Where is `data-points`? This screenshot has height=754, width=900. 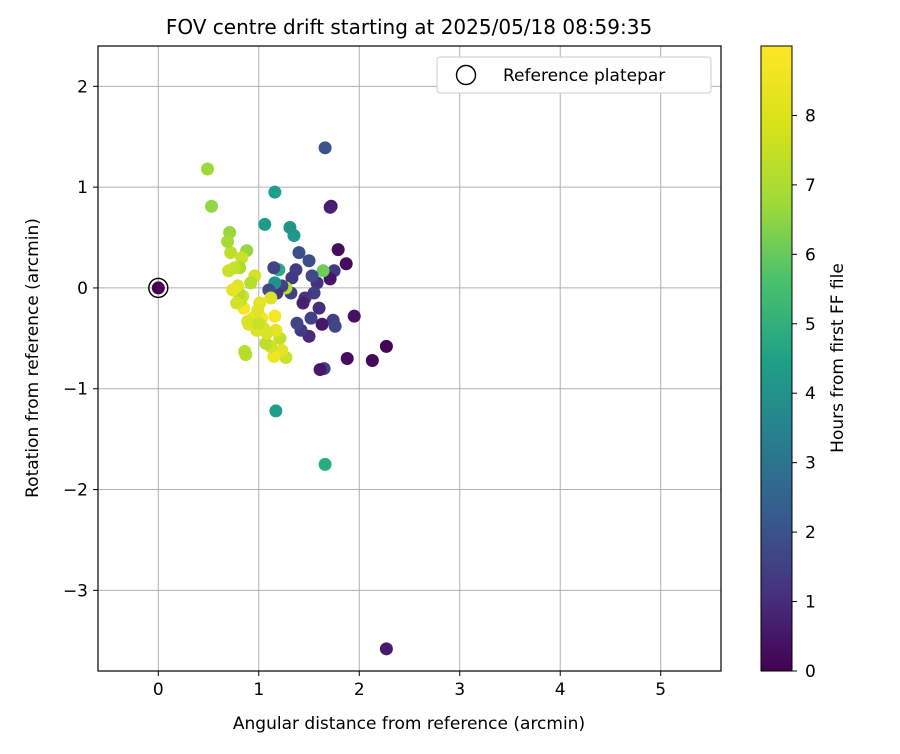
data-points is located at coordinates (297, 398).